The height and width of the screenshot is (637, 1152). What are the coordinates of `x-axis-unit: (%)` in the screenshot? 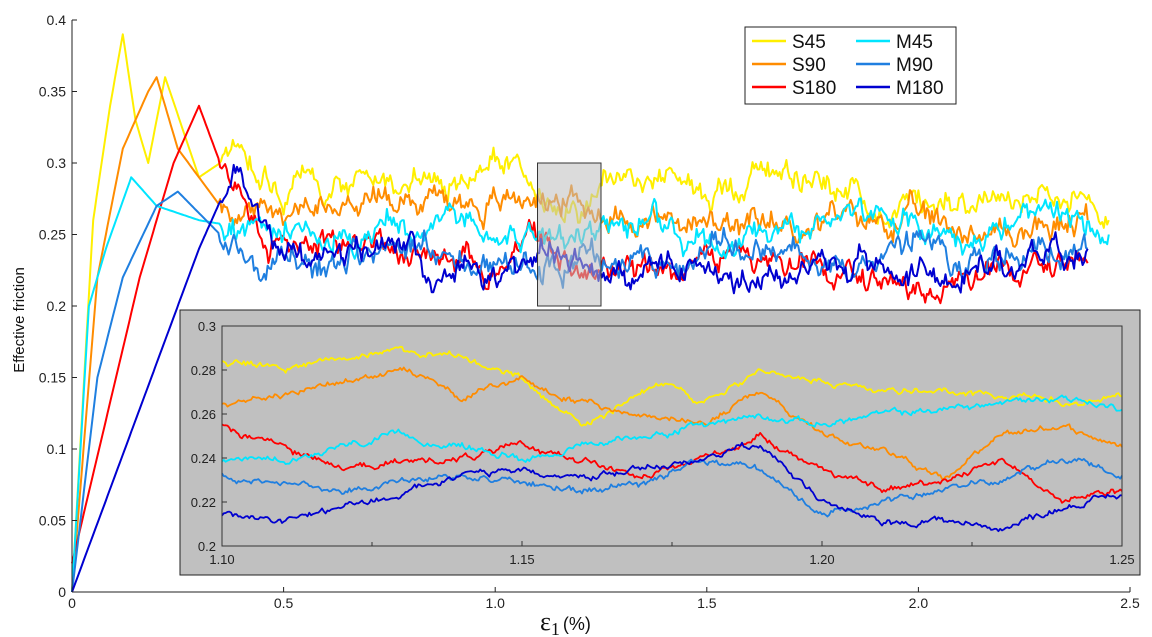 It's located at (577, 624).